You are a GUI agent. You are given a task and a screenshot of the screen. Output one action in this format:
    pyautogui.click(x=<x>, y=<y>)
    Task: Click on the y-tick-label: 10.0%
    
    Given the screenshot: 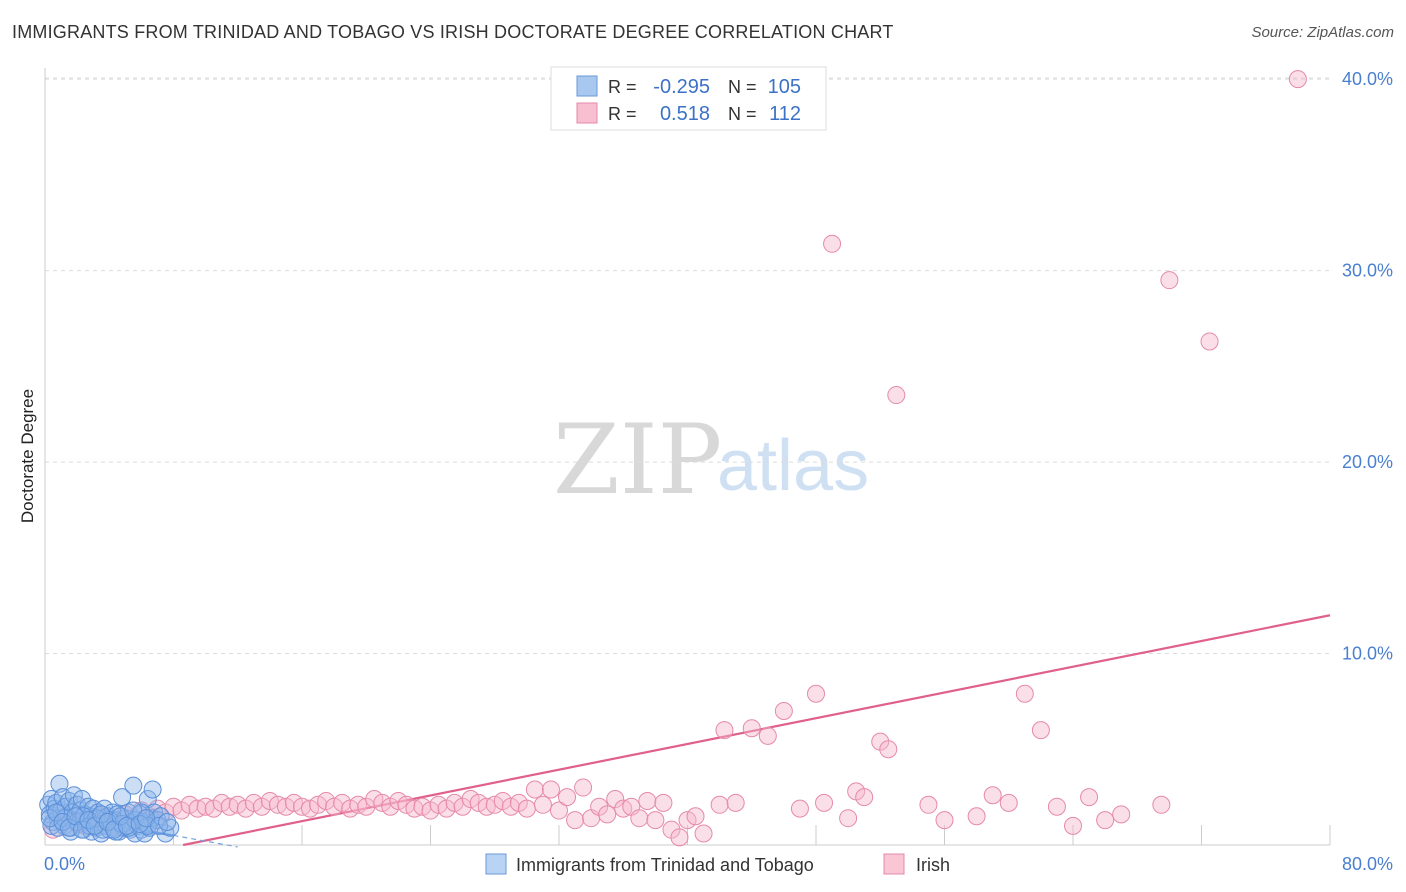 What is the action you would take?
    pyautogui.click(x=1367, y=654)
    